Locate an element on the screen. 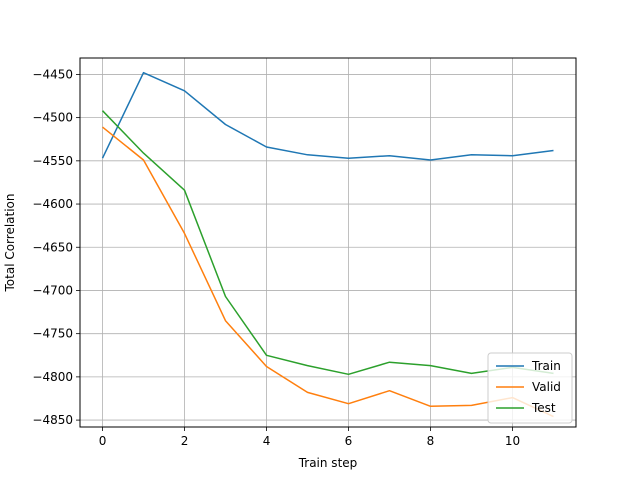 This screenshot has width=640, height=484. x-tick-label: 0 is located at coordinates (103, 441).